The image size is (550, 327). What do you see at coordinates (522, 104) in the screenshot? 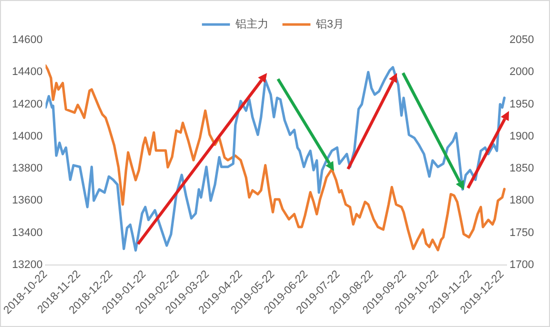
I see `y2-tick-label: 1950` at bounding box center [522, 104].